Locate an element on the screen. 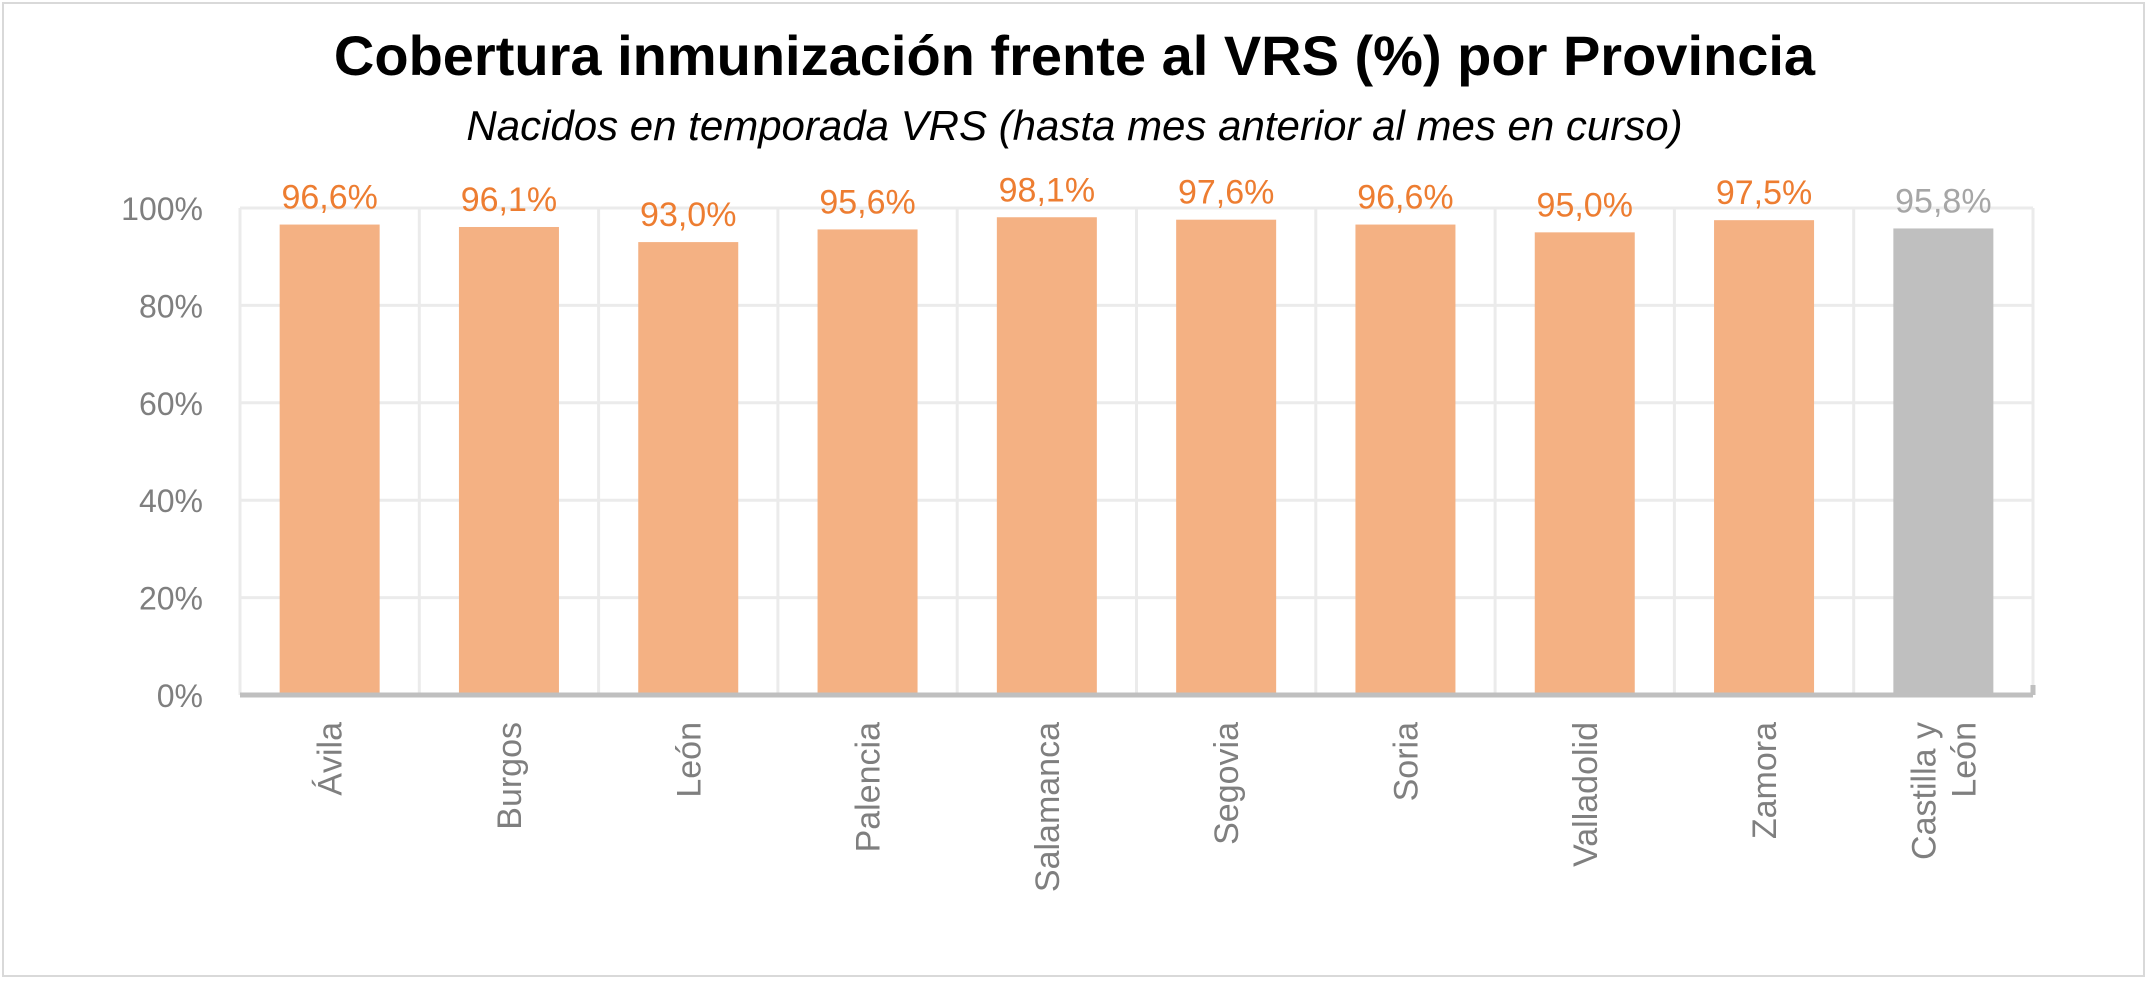 The height and width of the screenshot is (981, 2149). y-tick-label: 40% is located at coordinates (171, 501).